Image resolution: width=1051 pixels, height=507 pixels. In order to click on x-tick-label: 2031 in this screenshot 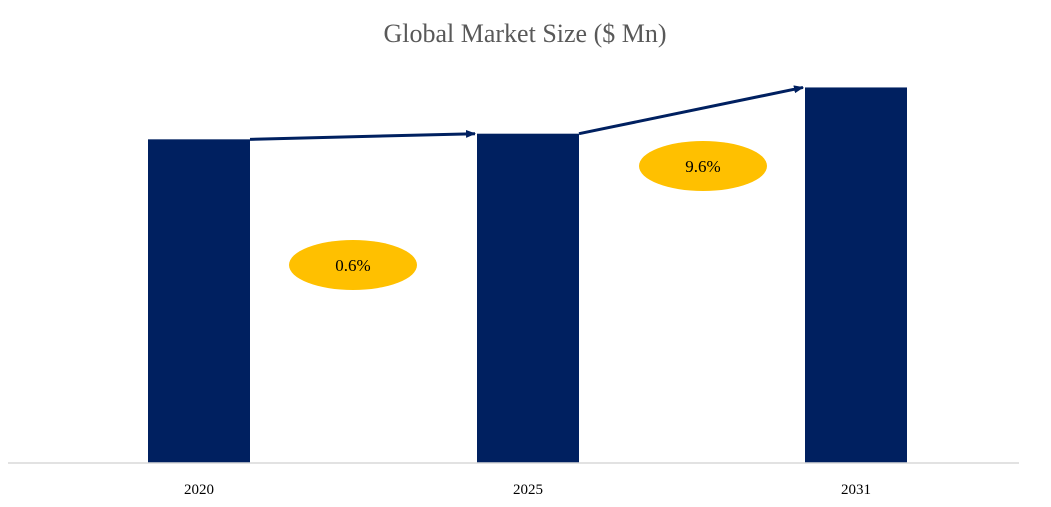, I will do `click(856, 490)`.